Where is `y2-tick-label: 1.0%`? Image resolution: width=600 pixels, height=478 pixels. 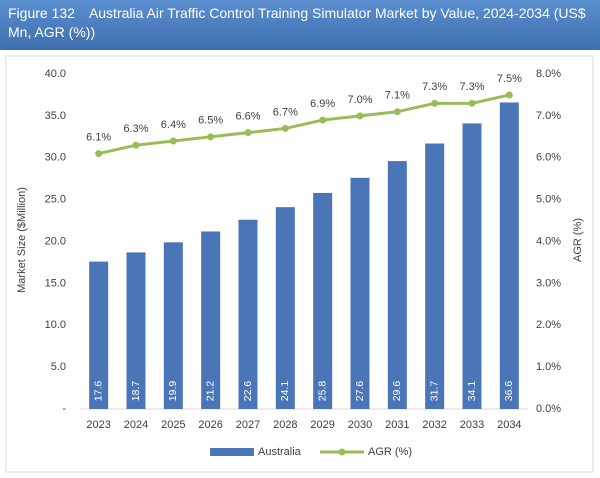
y2-tick-label: 1.0% is located at coordinates (548, 367).